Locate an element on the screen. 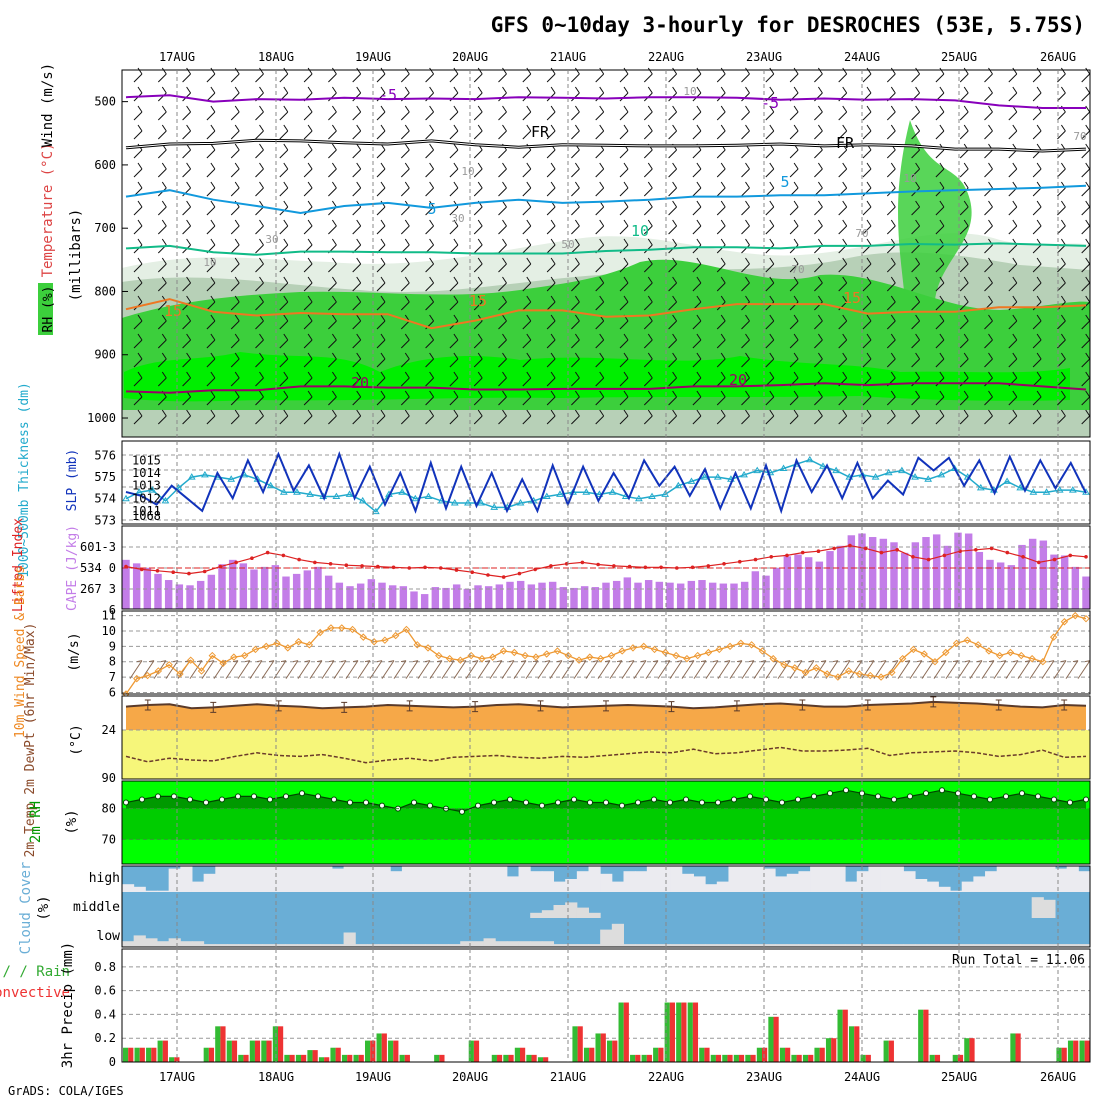 The image size is (1100, 1100). isotherm-label: 15 is located at coordinates (852, 298).